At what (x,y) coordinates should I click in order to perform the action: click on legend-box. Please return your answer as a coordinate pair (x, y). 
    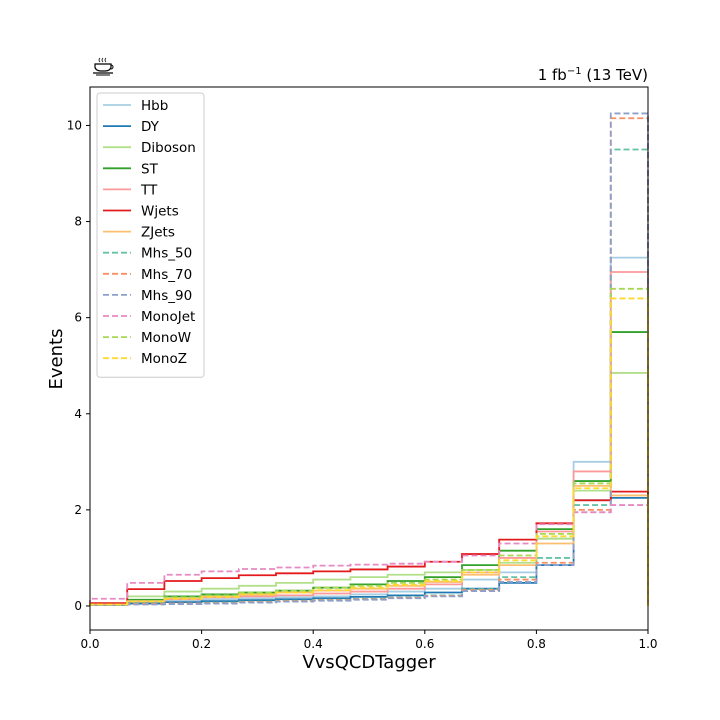
    Looking at the image, I should click on (150, 235).